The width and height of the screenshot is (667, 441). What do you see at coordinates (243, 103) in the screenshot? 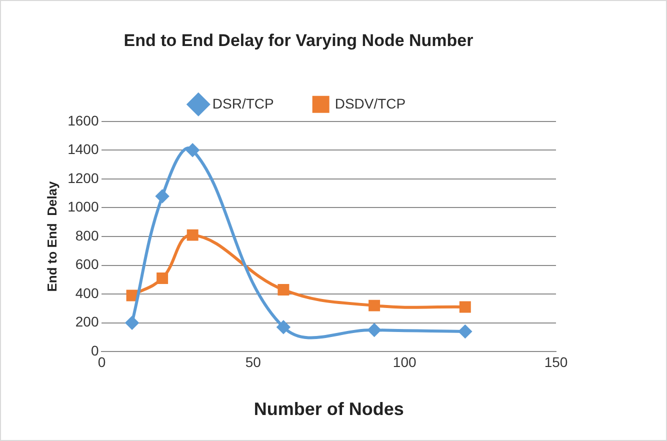
I see `legend-label: DSR/TCP` at bounding box center [243, 103].